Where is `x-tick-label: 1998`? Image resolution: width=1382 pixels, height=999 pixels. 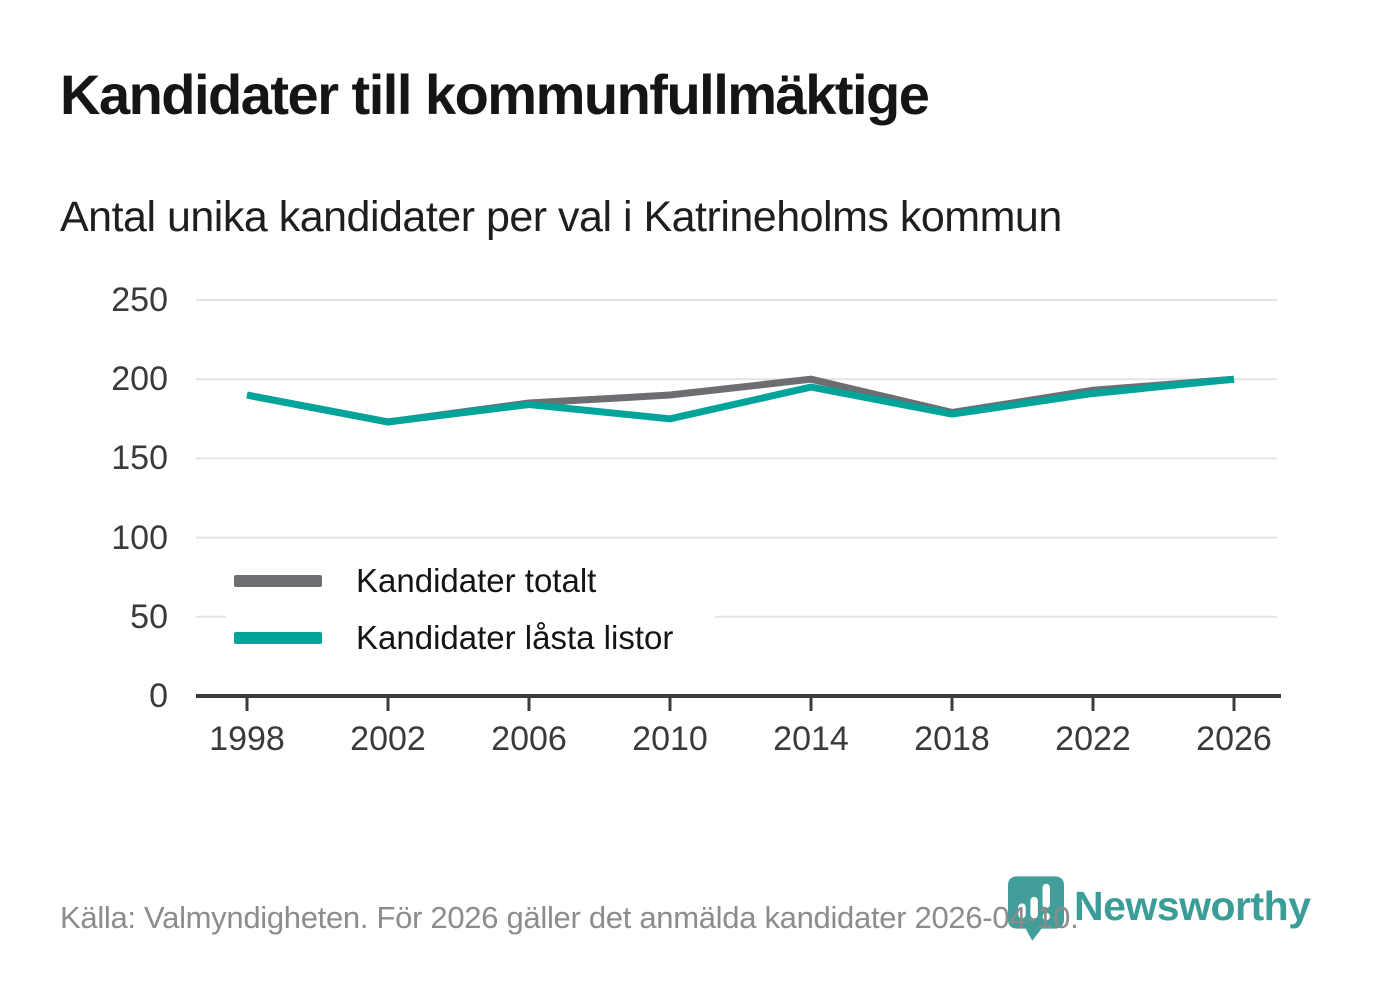 x-tick-label: 1998 is located at coordinates (247, 739).